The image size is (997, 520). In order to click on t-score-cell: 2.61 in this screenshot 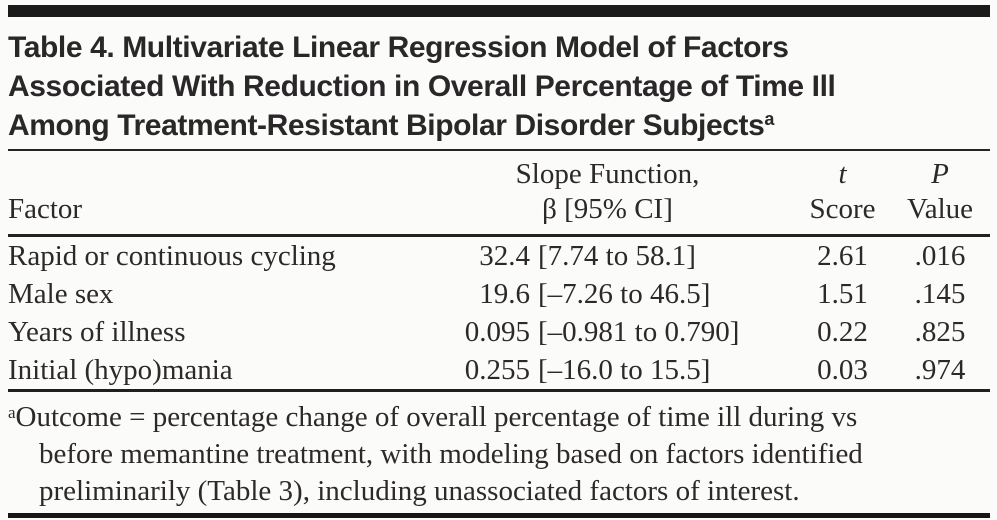, I will do `click(842, 255)`.